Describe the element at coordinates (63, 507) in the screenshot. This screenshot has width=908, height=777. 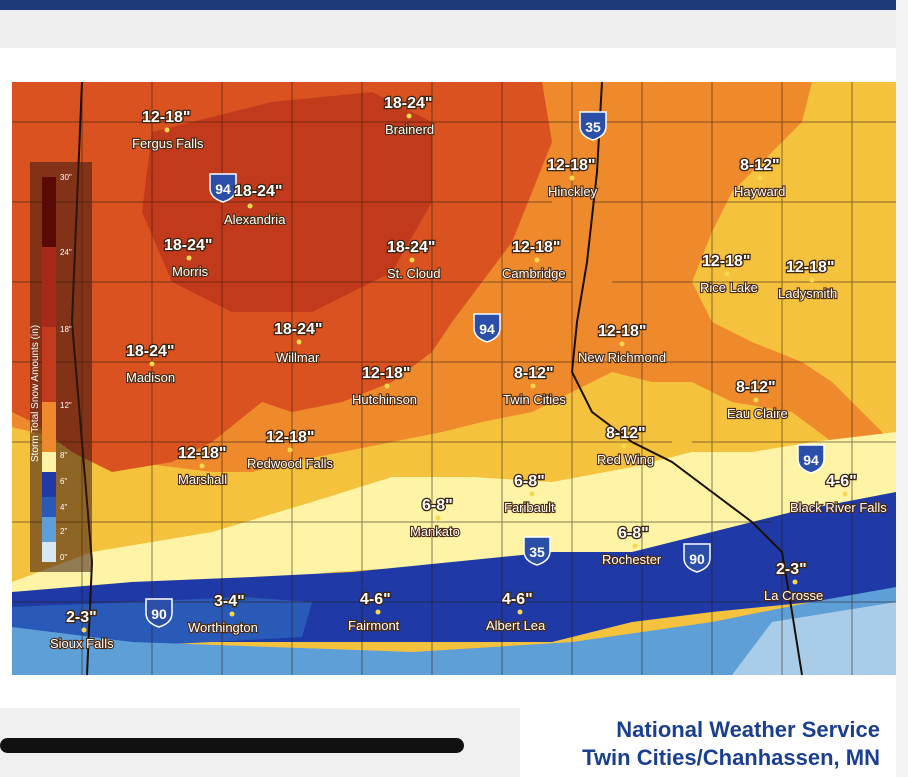
I see `legend-tick: 4"` at that location.